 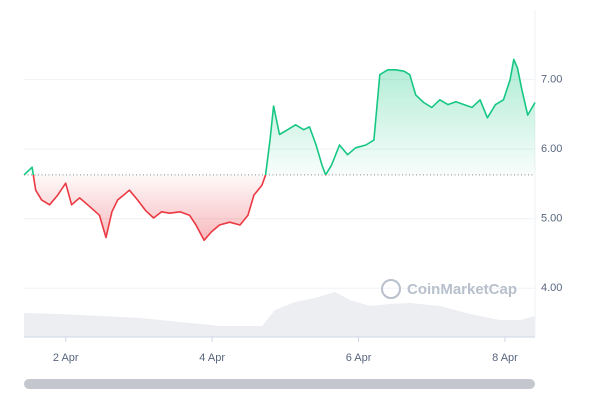 What do you see at coordinates (391, 289) in the screenshot?
I see `watermark-logo` at bounding box center [391, 289].